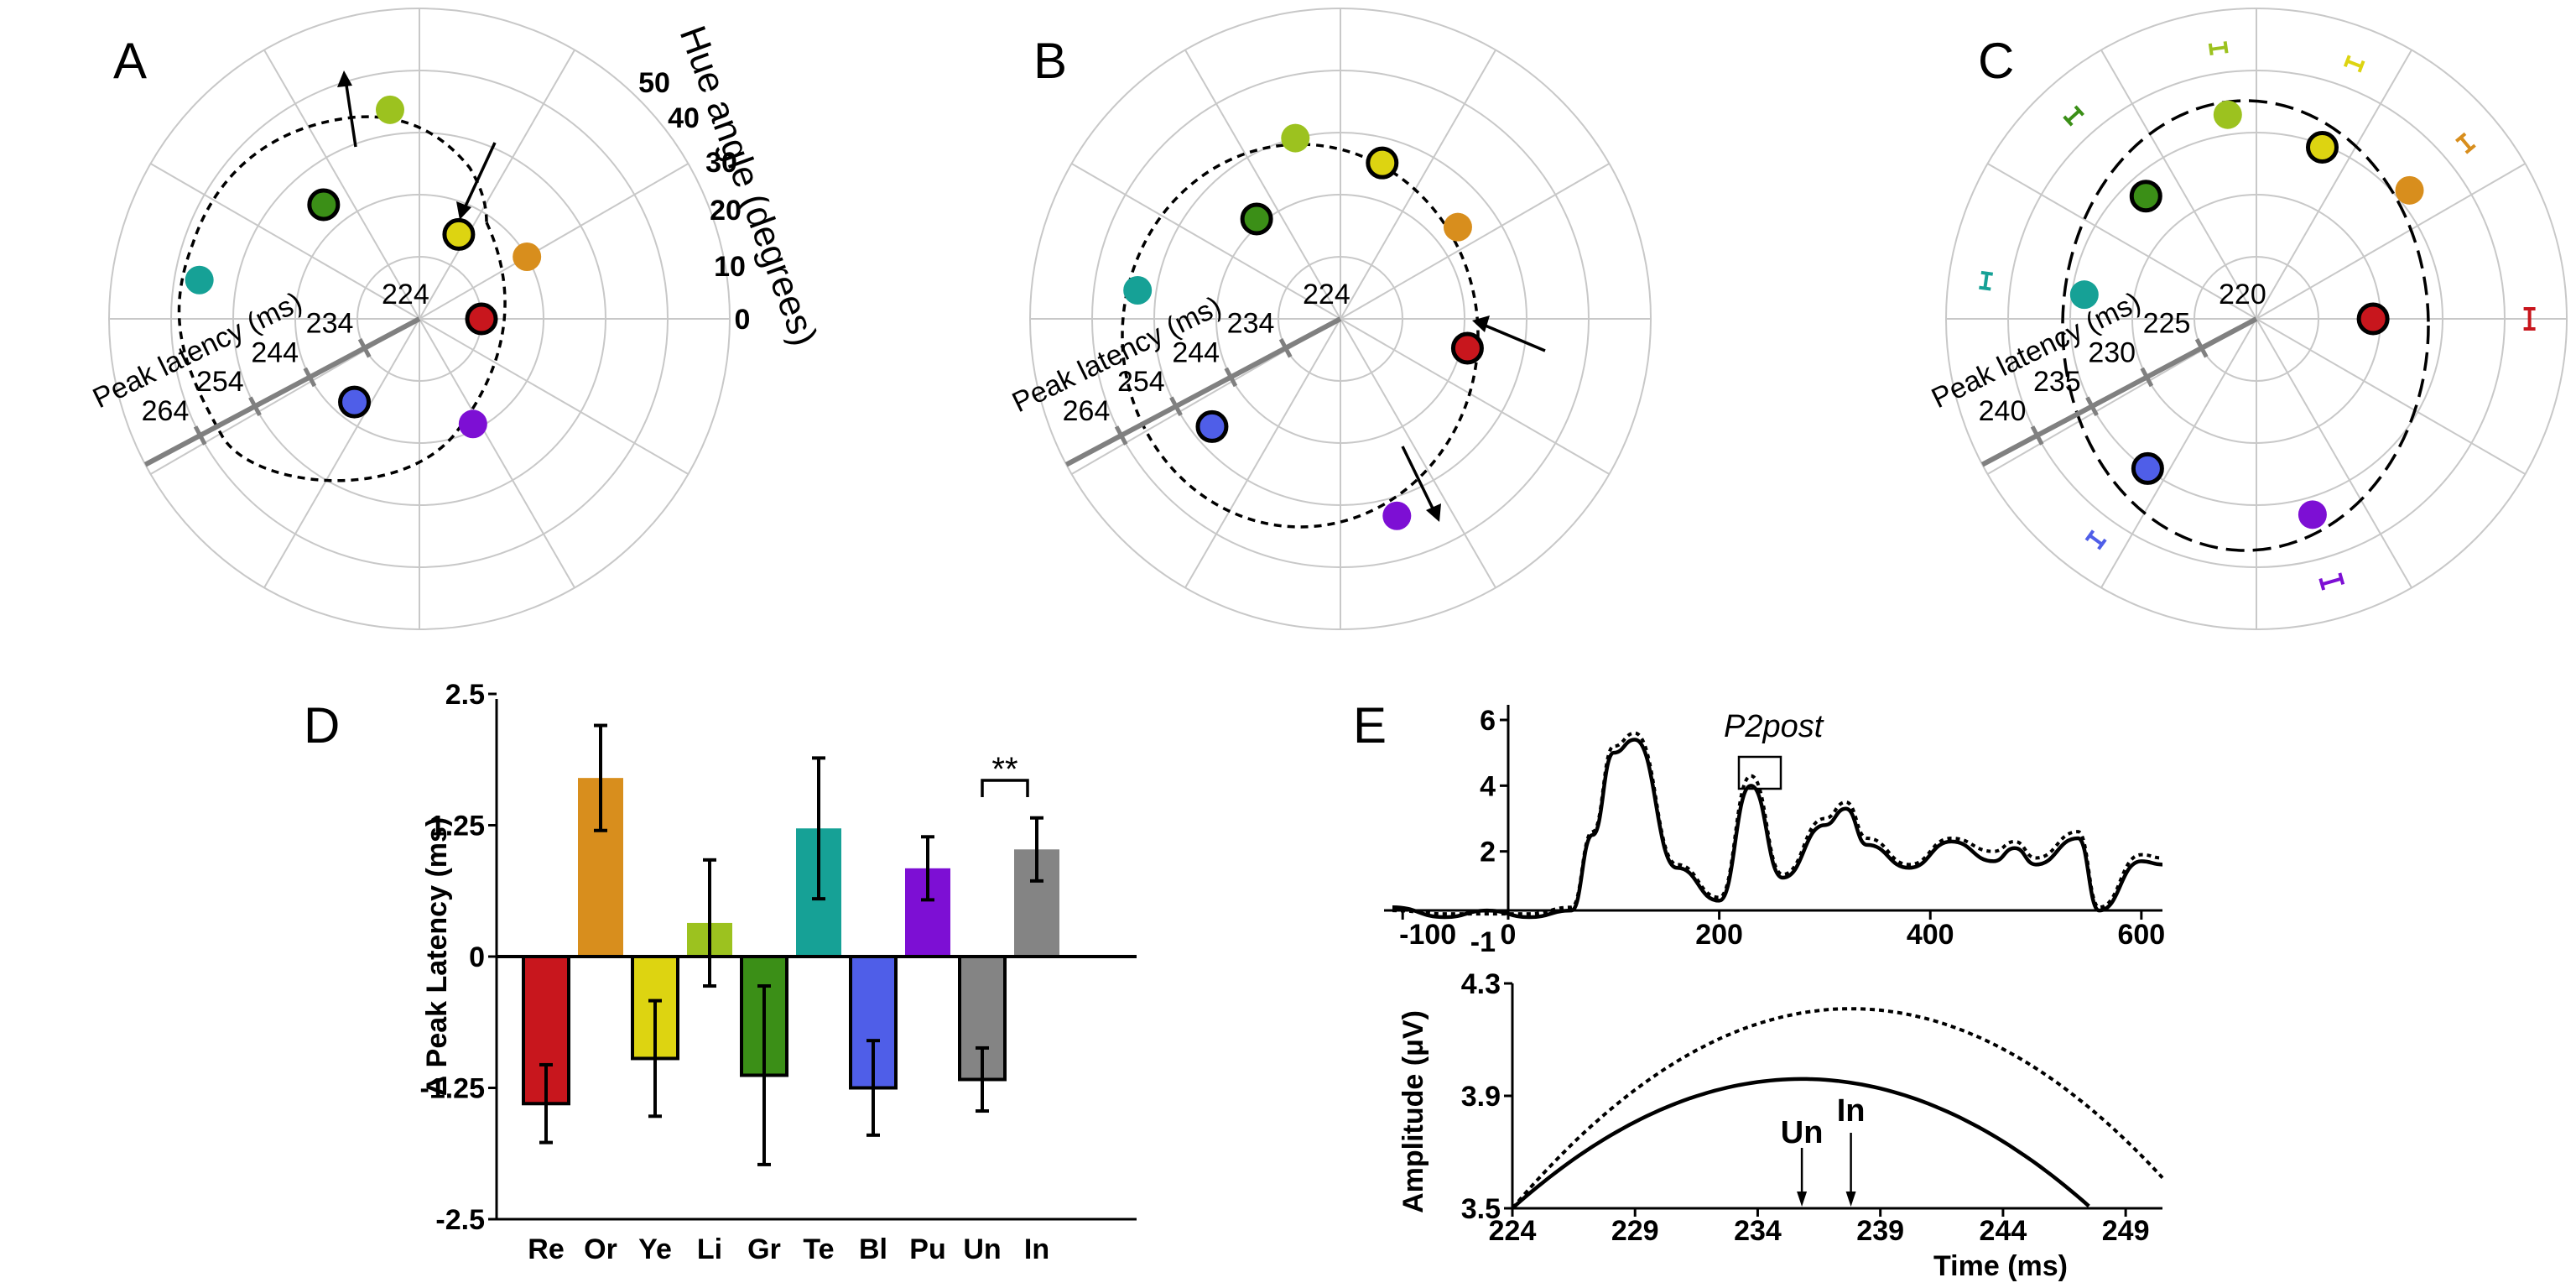  I want to click on panel-letter-e: E, so click(1370, 725).